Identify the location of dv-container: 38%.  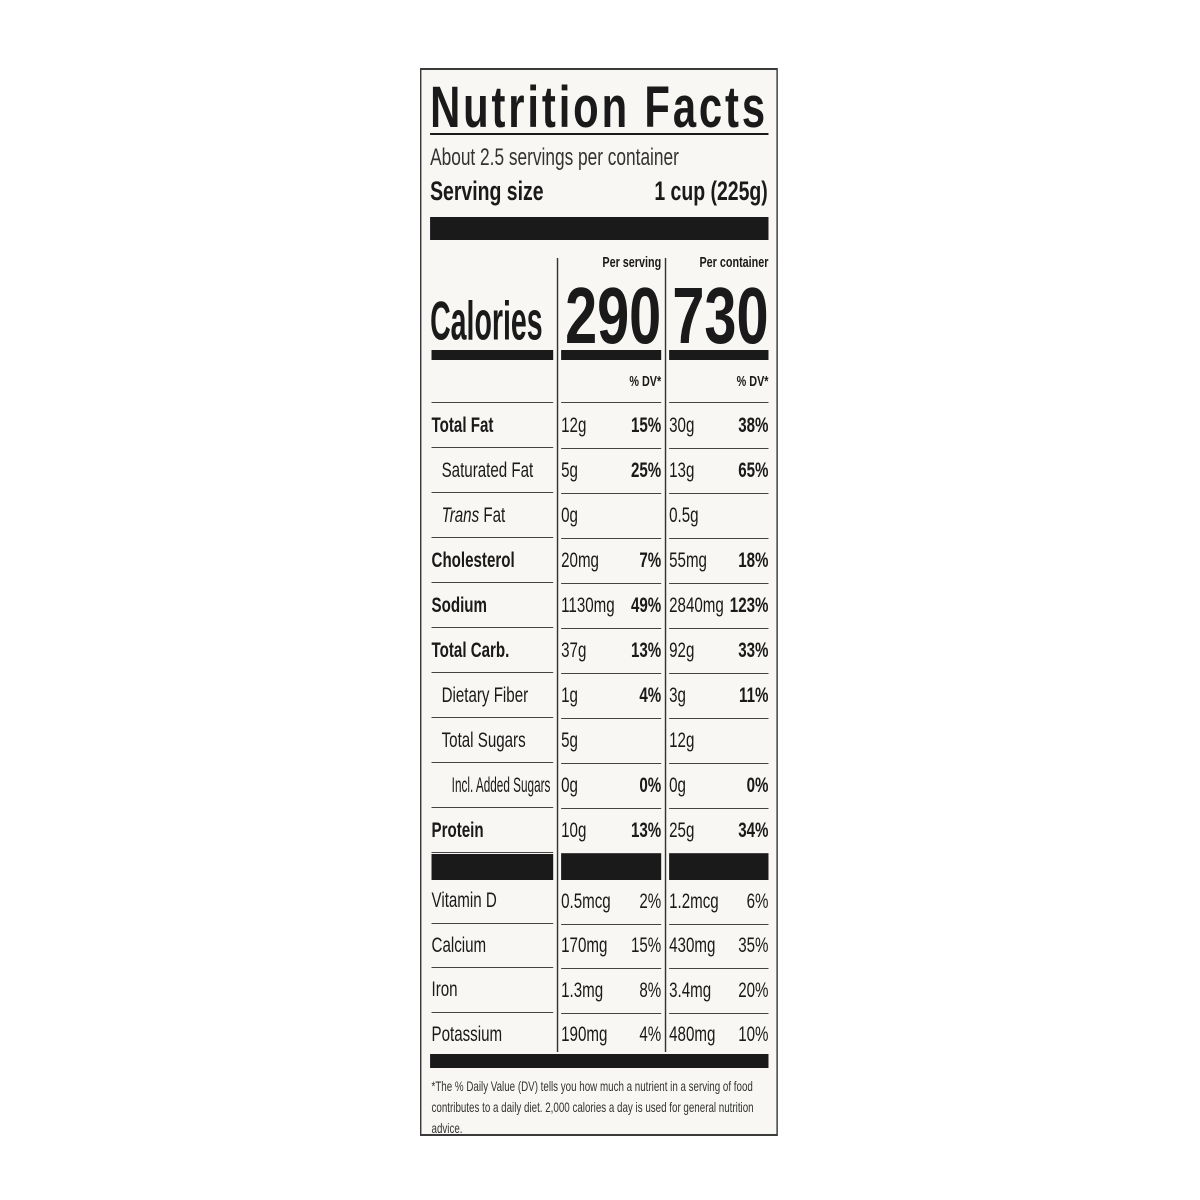
(753, 425).